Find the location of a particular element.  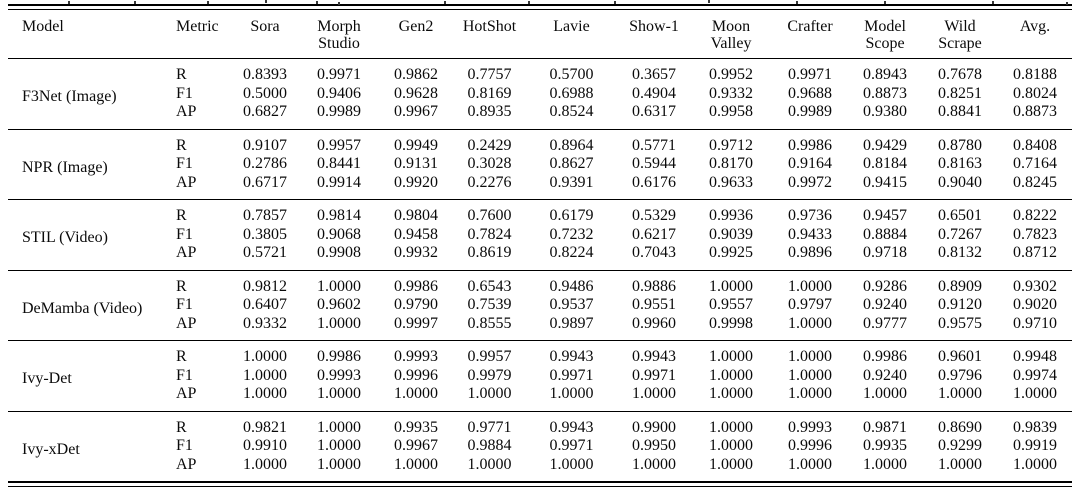

cell-value: 0.7678 is located at coordinates (960, 74).